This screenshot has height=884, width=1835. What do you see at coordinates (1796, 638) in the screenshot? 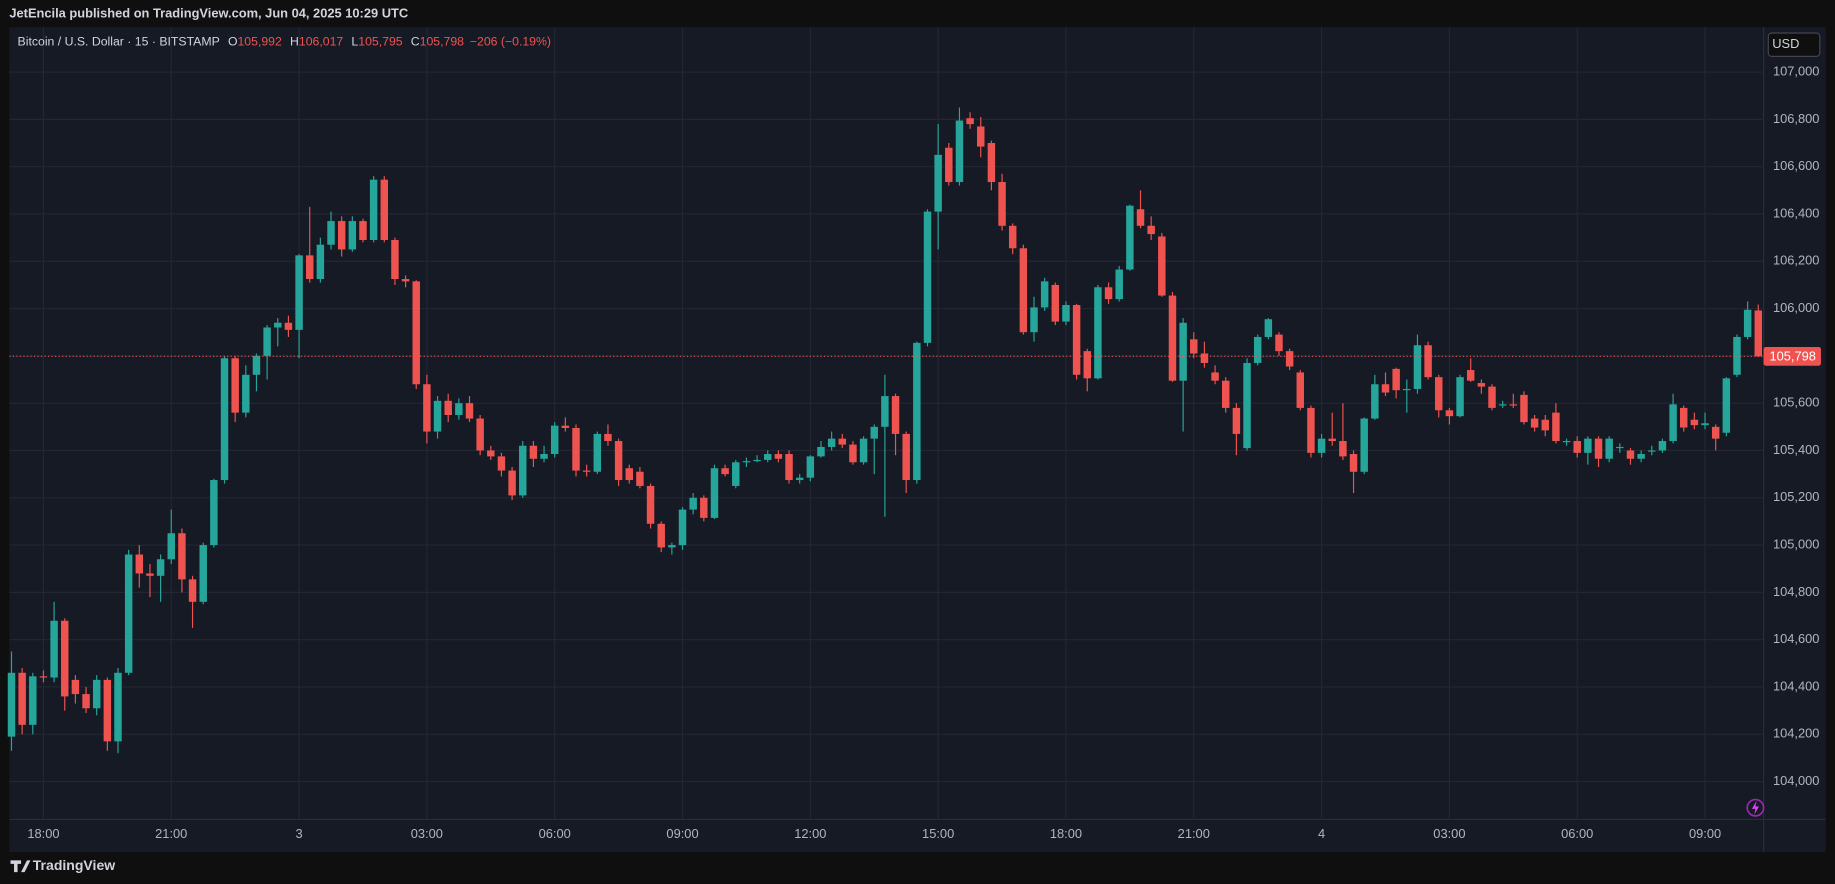
I see `y-tick-label: 104,600` at bounding box center [1796, 638].